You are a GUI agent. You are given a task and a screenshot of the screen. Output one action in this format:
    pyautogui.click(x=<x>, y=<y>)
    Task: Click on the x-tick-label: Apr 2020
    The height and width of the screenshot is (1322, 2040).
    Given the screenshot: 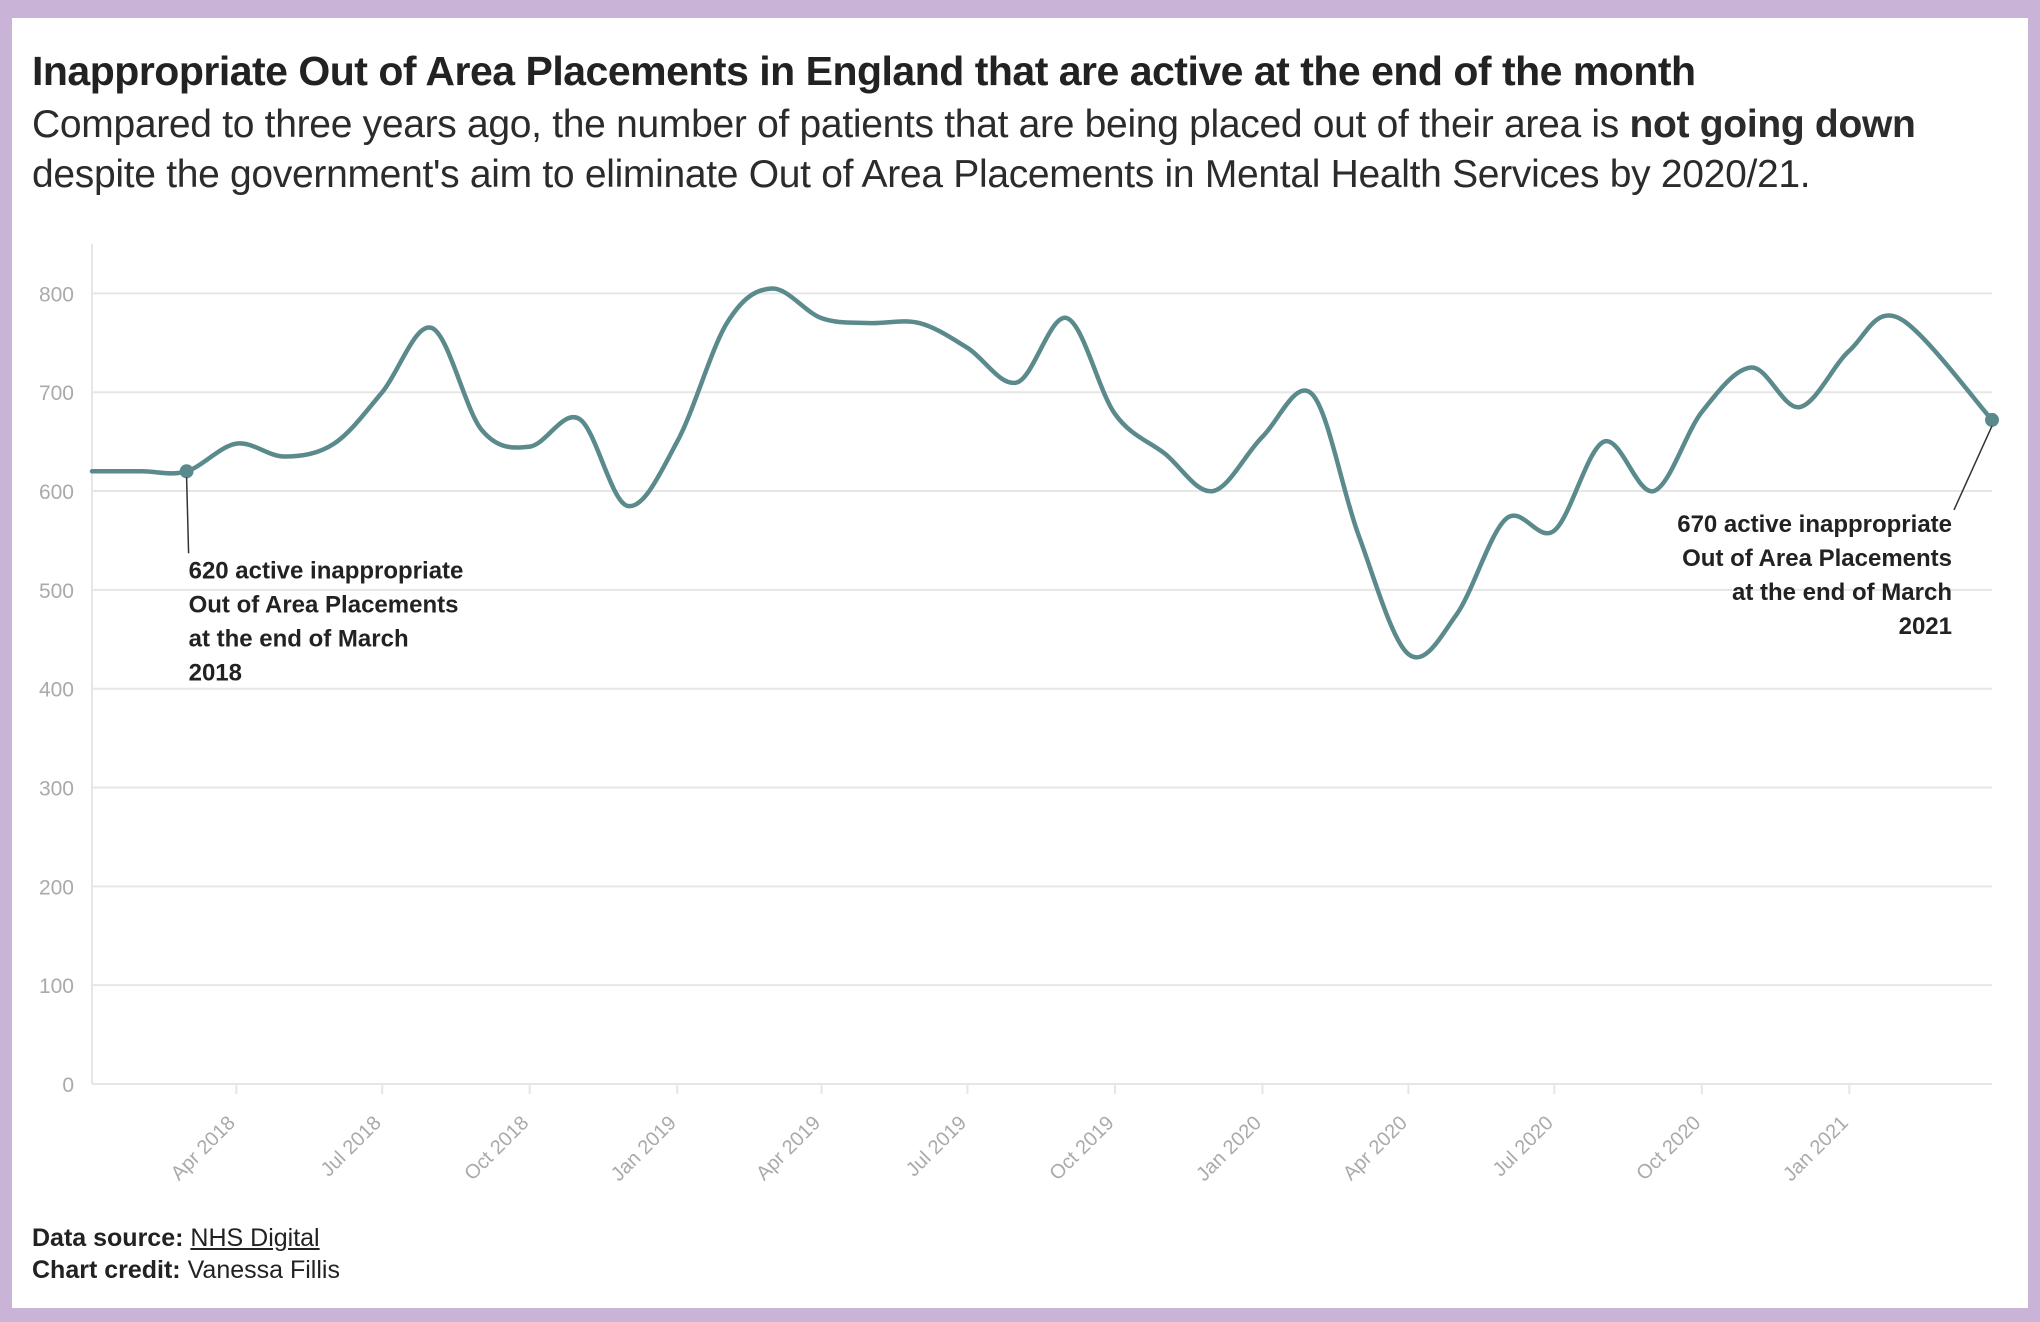 What is the action you would take?
    pyautogui.click(x=1375, y=1148)
    